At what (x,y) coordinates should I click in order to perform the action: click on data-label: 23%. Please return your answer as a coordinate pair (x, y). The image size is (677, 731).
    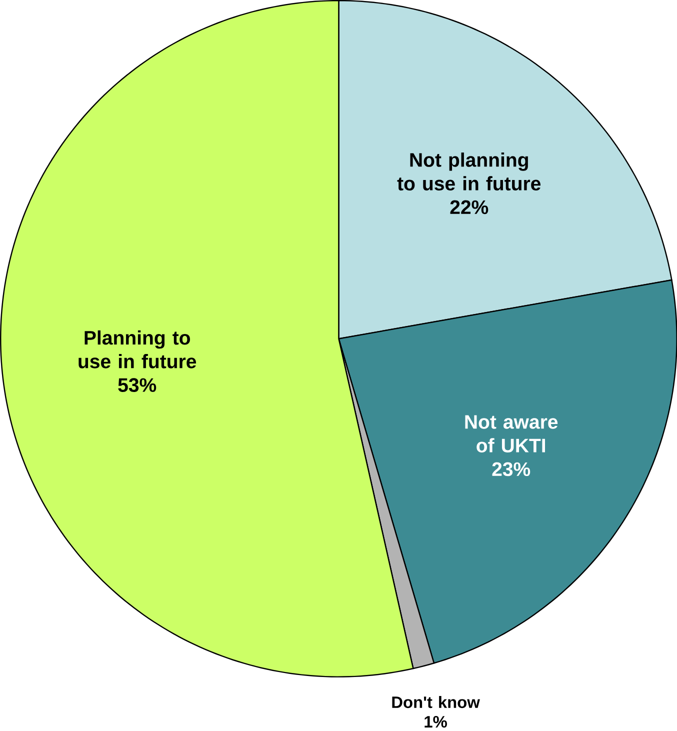
    Looking at the image, I should click on (511, 469).